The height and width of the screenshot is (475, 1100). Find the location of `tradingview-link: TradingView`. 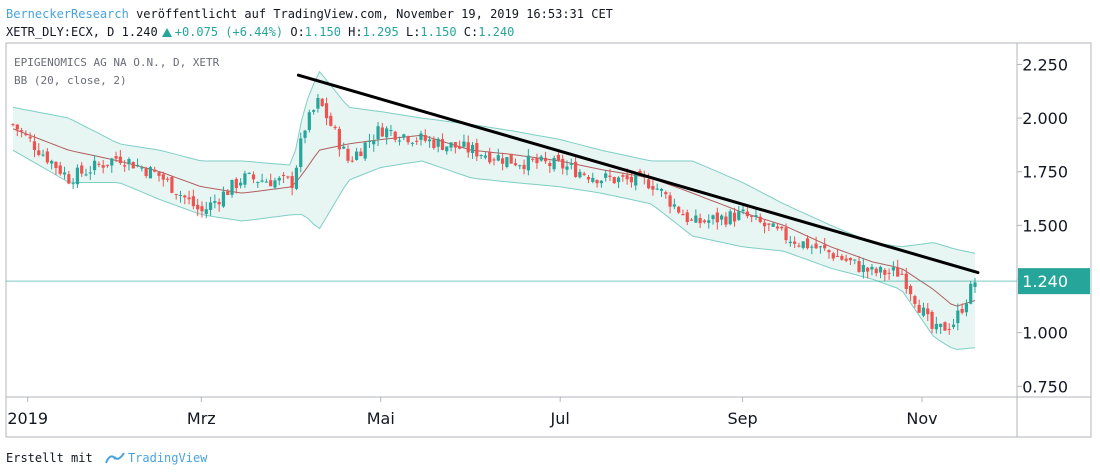

tradingview-link: TradingView is located at coordinates (167, 458).